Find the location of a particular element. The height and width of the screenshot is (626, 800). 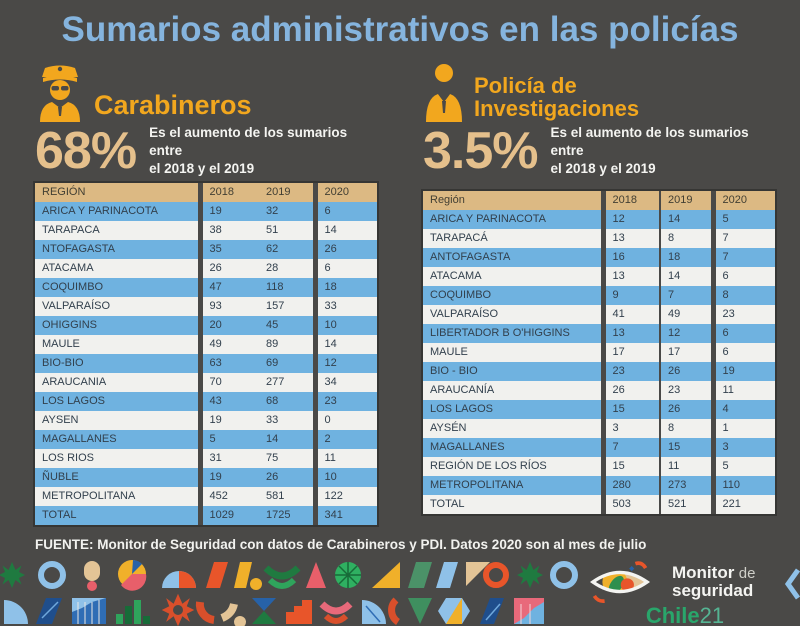

value-cell: 12 is located at coordinates (686, 333).